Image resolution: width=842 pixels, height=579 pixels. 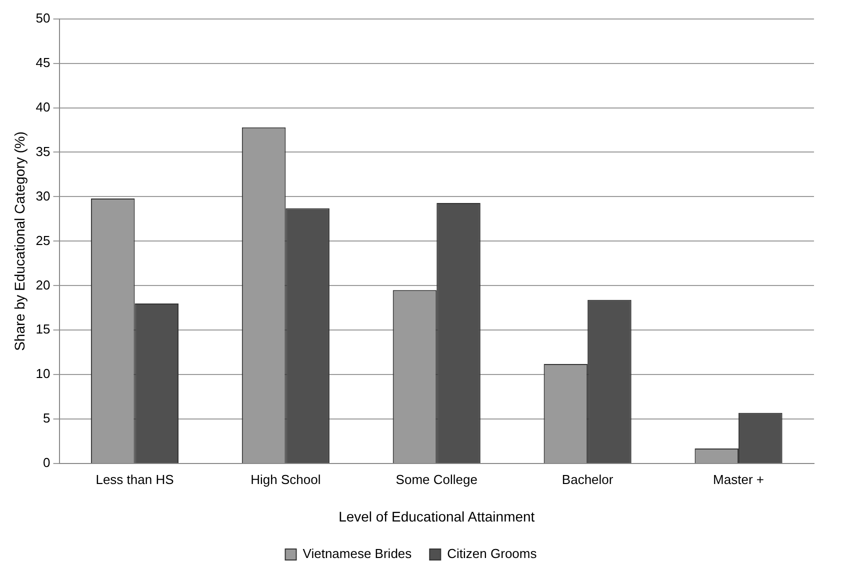 I want to click on y-tick-label: 25, so click(x=43, y=240).